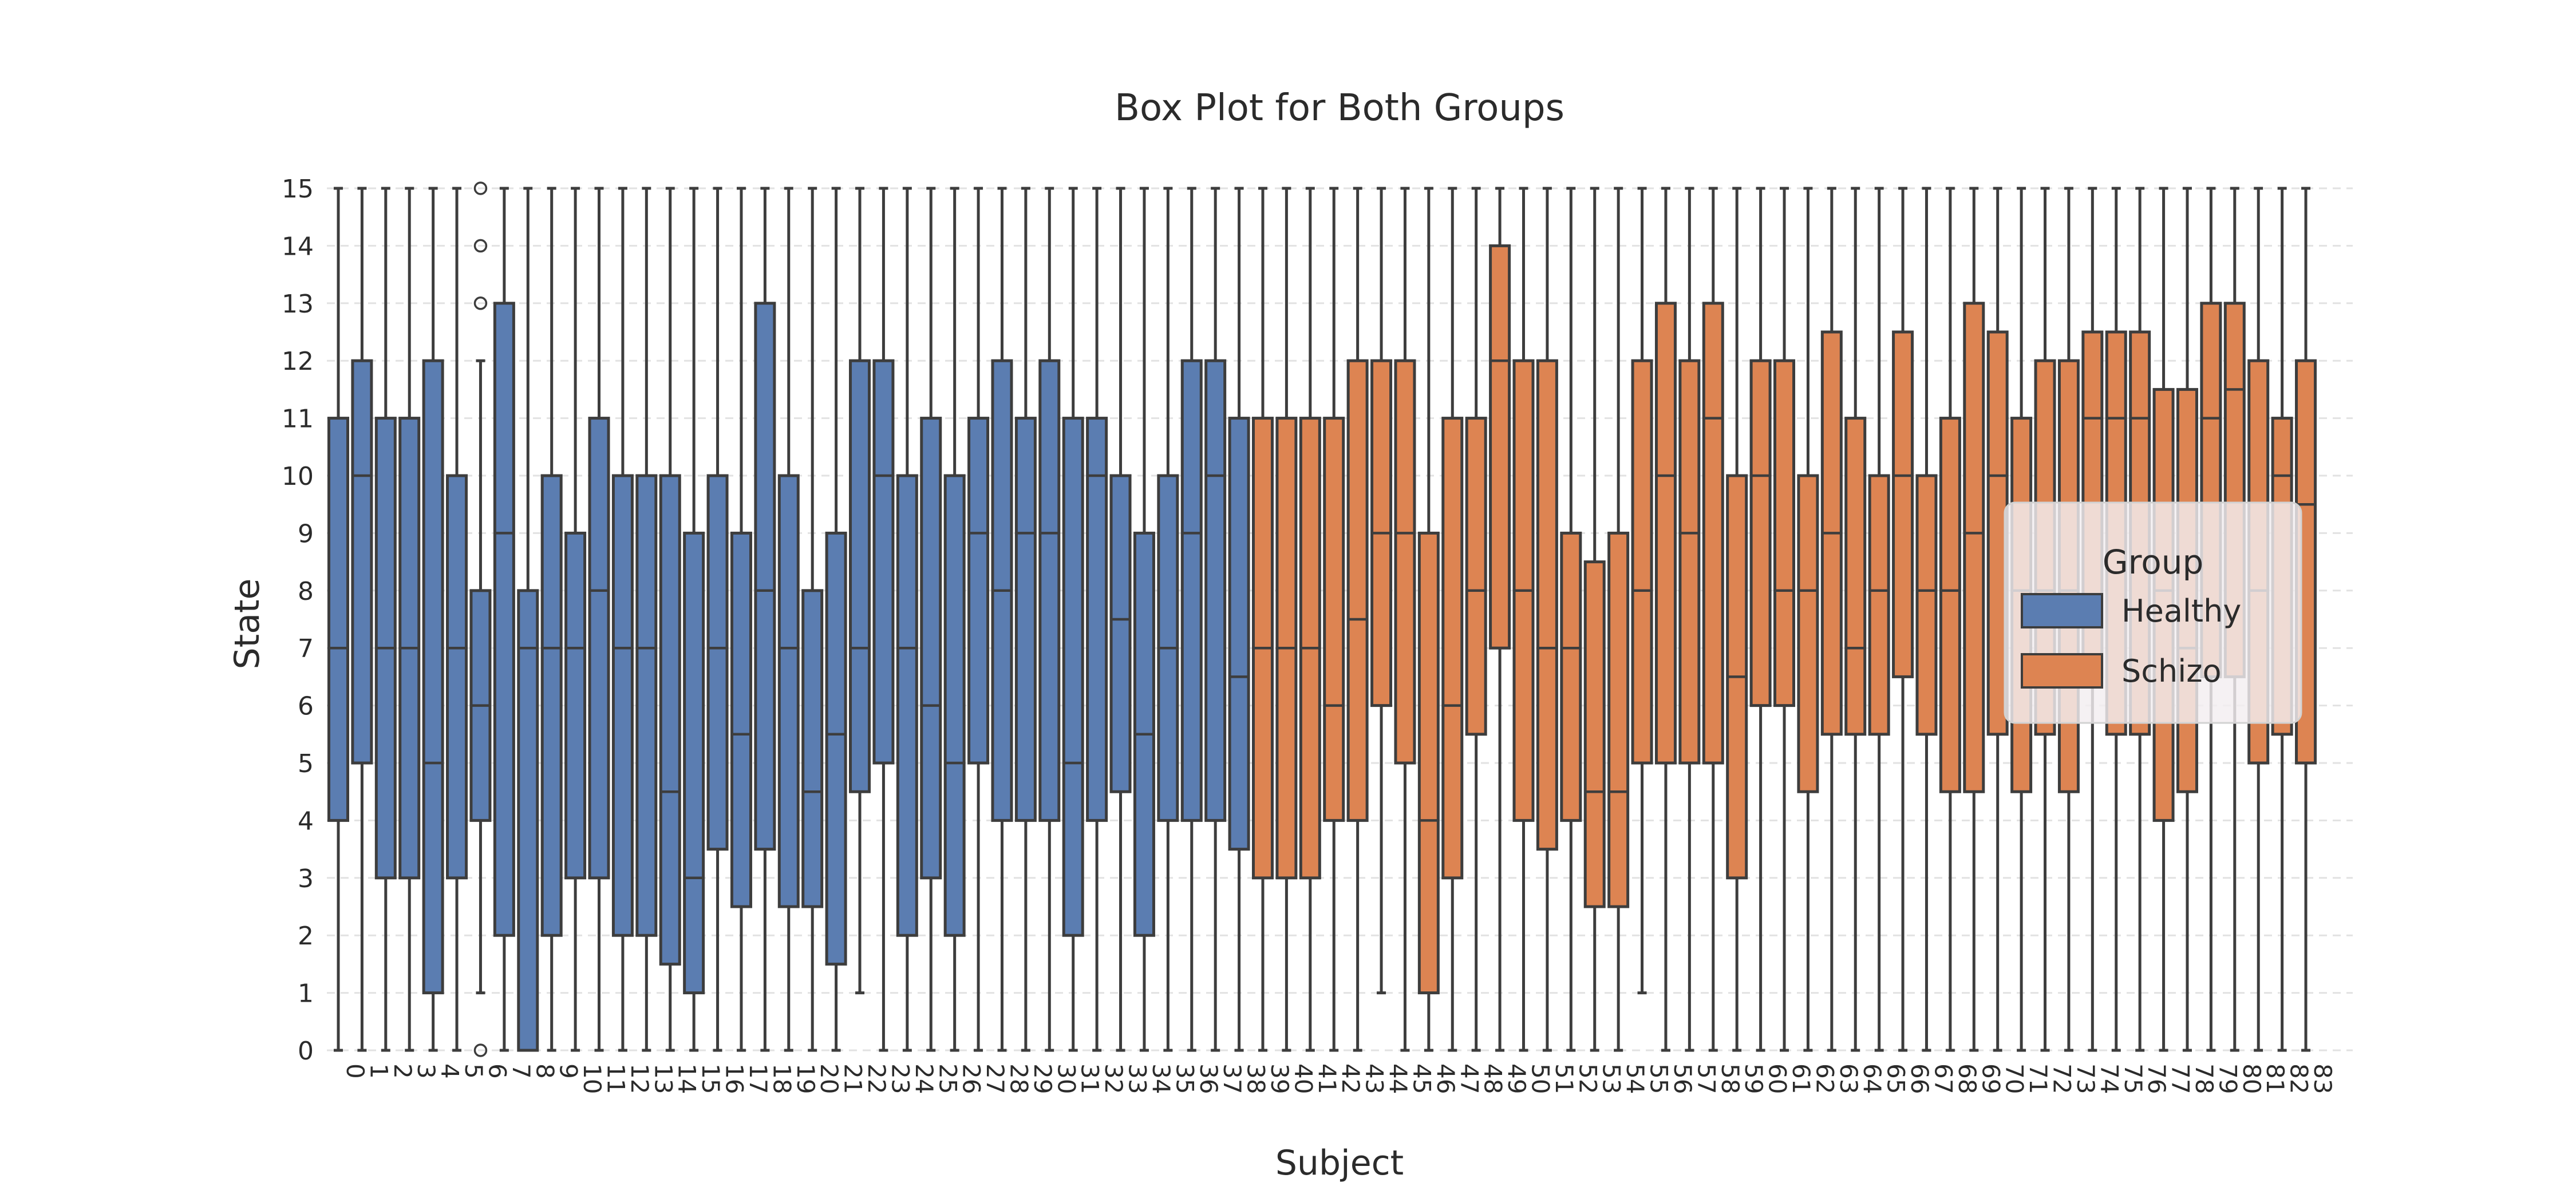 The width and height of the screenshot is (2576, 1202). I want to click on x-tick-label-50: 50, so click(1541, 1079).